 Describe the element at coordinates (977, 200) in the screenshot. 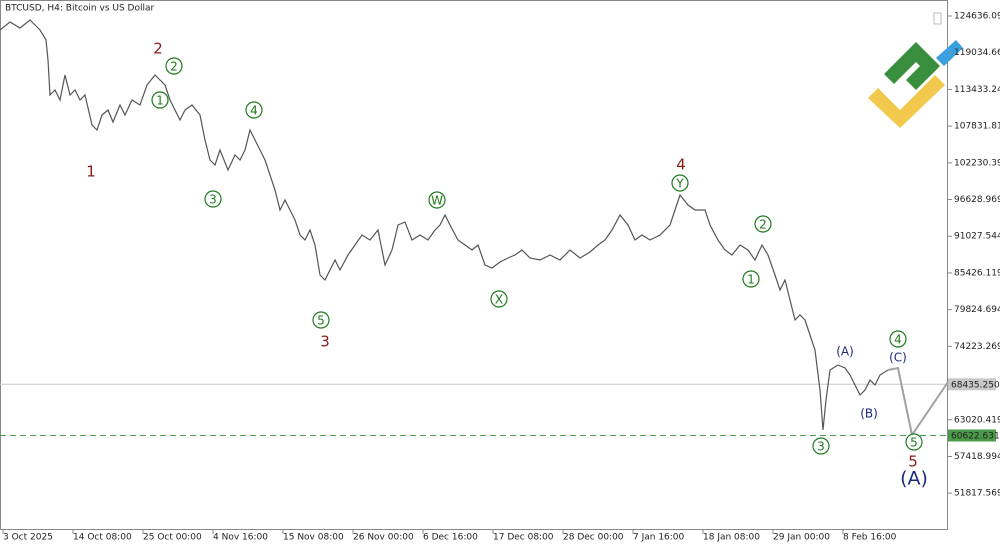

I see `y-tick-label: 96628.969` at that location.